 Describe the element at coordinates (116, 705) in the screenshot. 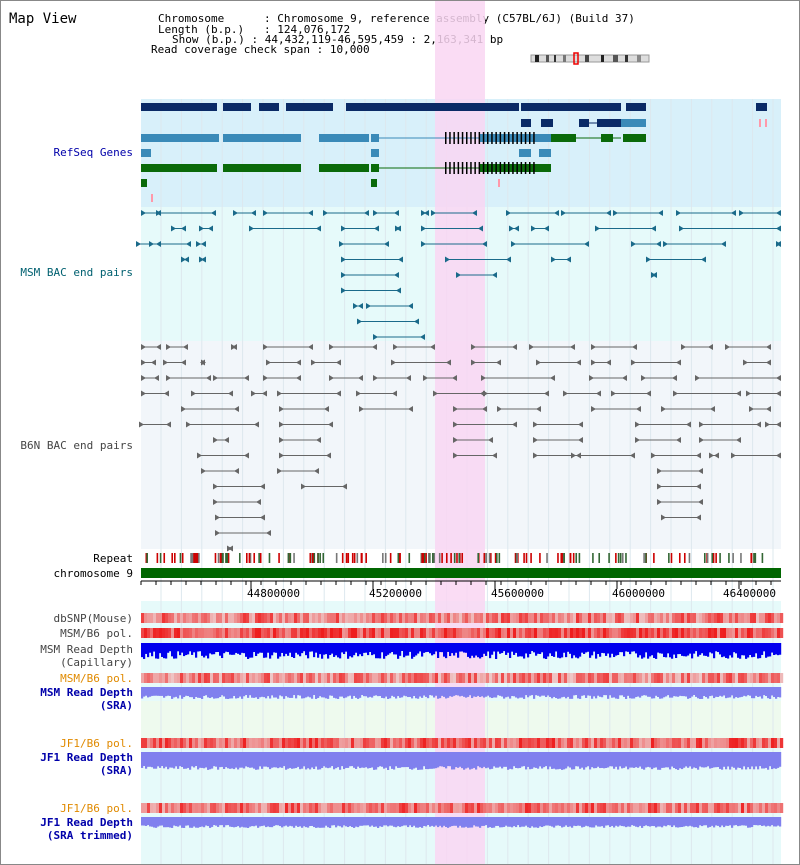

I see `track-label-msm-depth-sra-sub: (SRA)` at that location.